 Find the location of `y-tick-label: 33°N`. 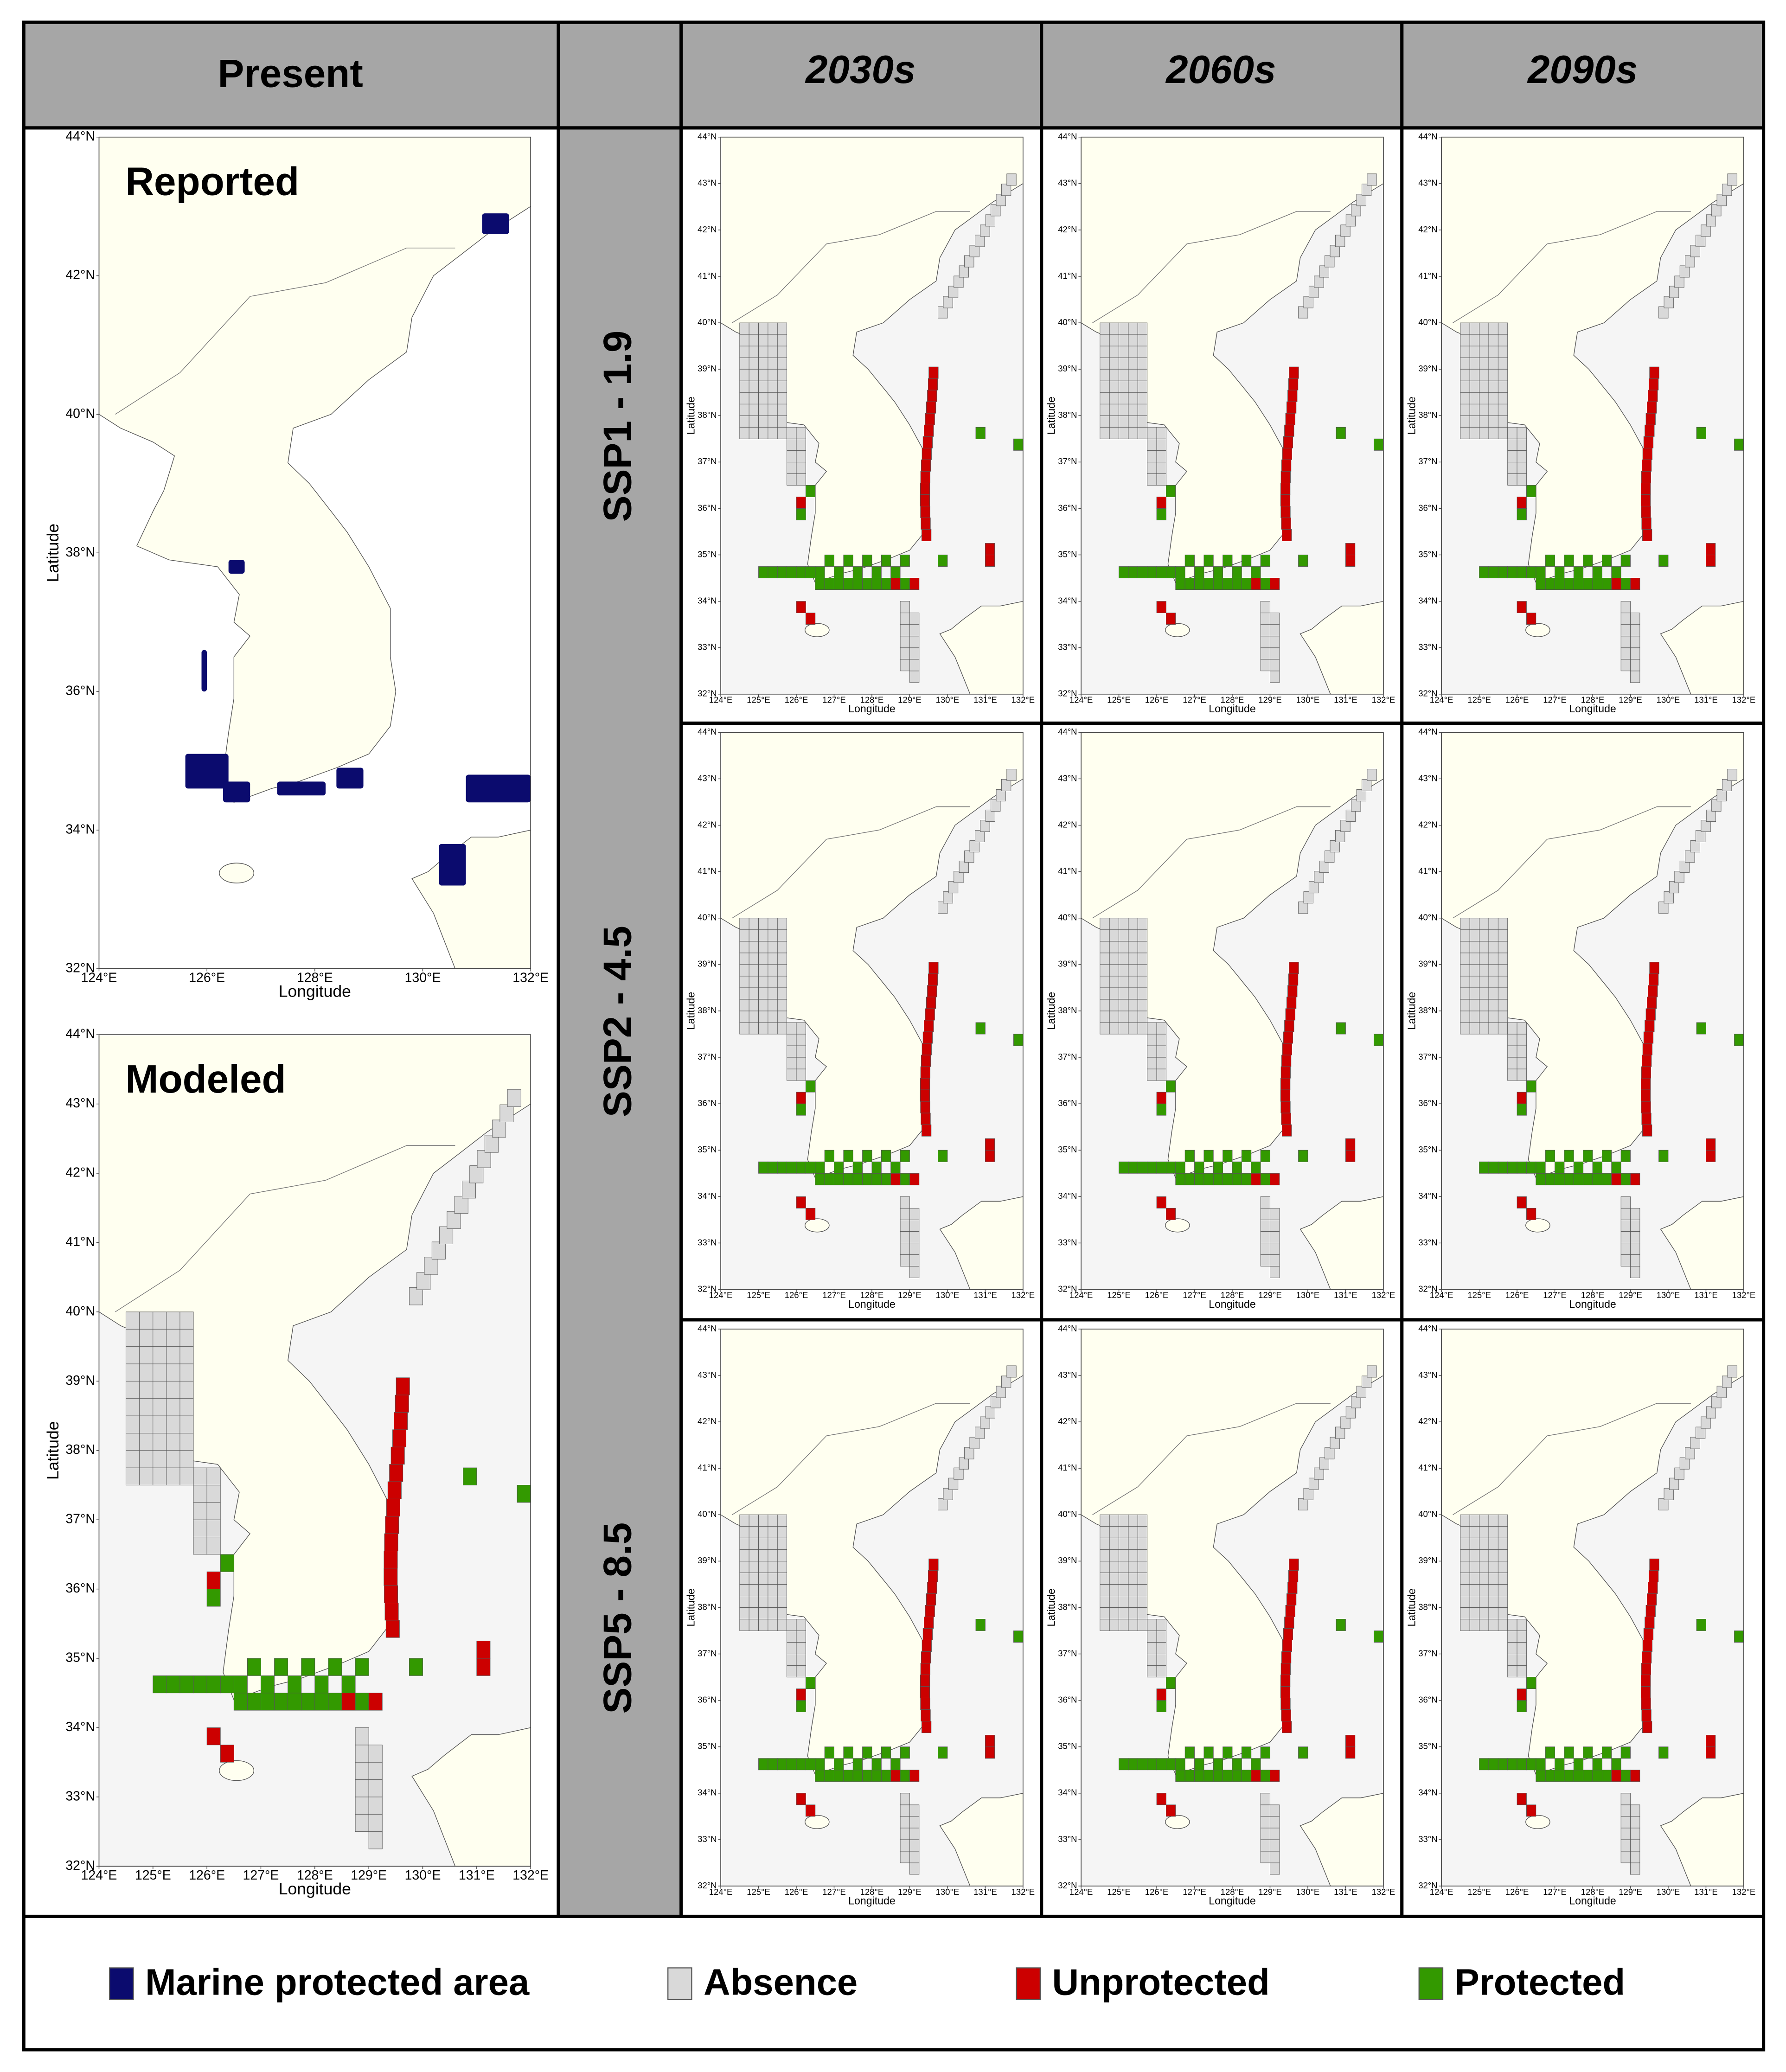

y-tick-label: 33°N is located at coordinates (1067, 1839).